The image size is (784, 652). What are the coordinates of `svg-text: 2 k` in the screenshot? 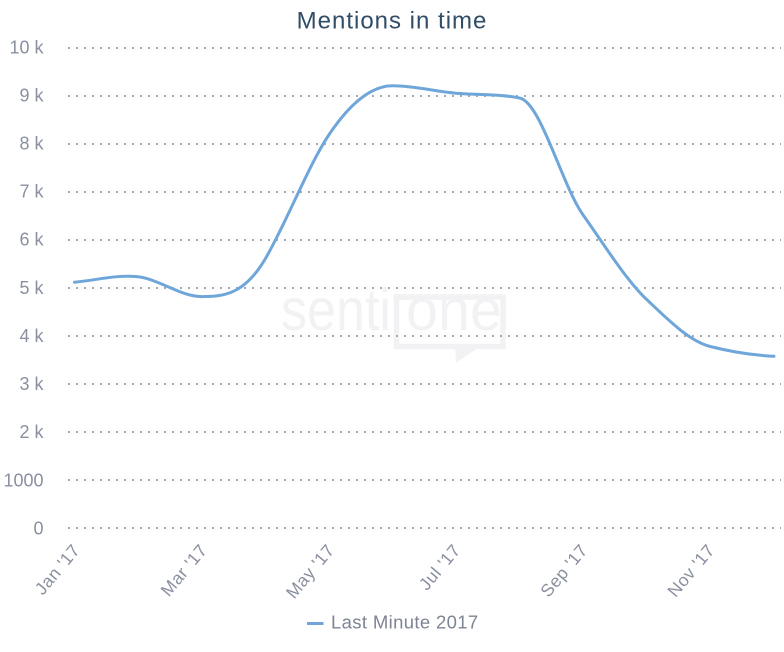 It's located at (31, 432).